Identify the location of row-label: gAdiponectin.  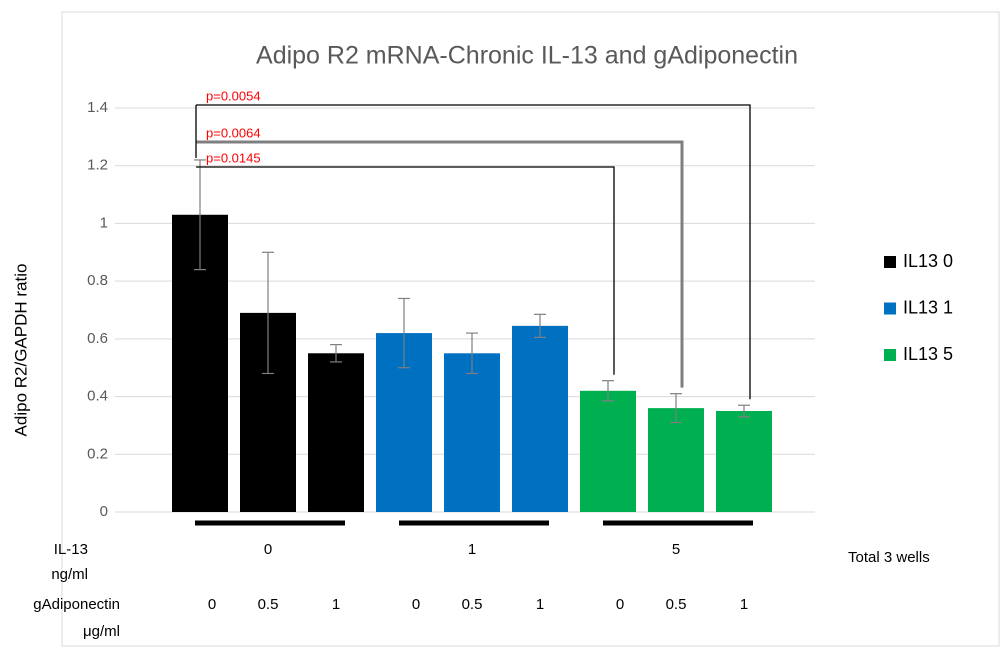
(76, 604).